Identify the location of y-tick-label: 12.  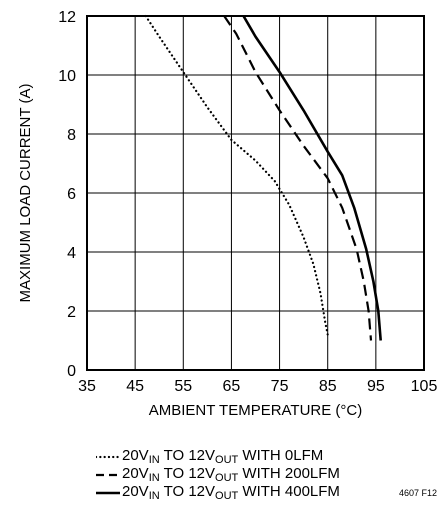
(67, 17).